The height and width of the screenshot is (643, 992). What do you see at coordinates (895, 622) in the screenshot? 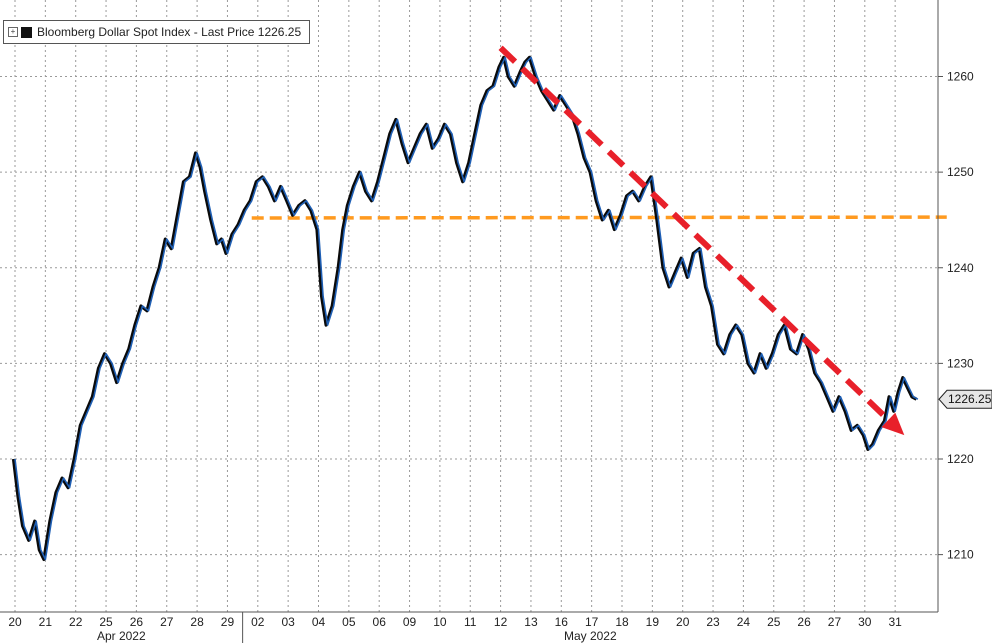
I see `x-tick-label: 31` at bounding box center [895, 622].